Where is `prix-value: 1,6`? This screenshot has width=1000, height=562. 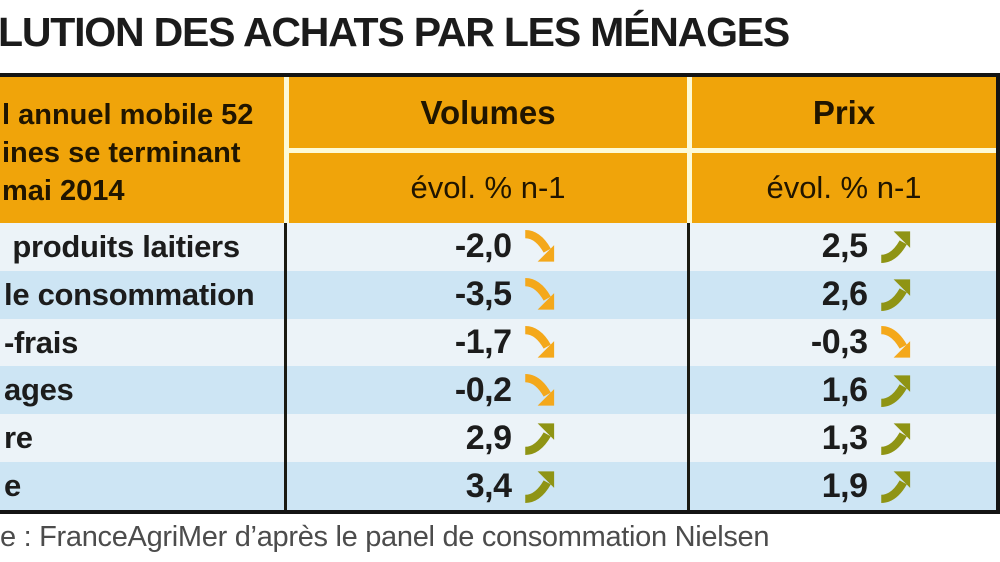
prix-value: 1,6 is located at coordinates (844, 389).